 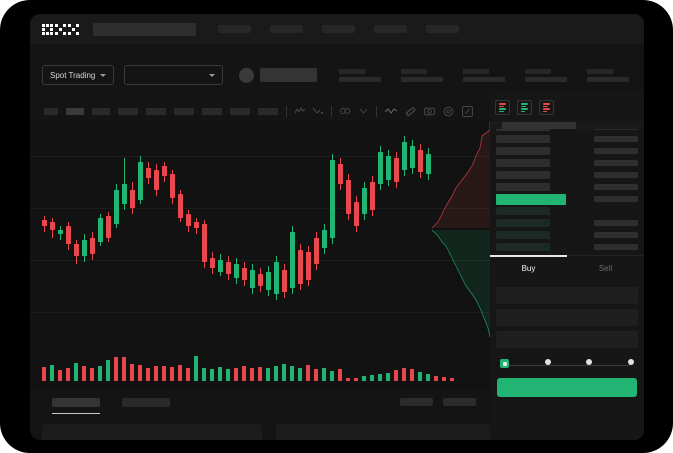 I want to click on indicator-icon, so click(x=300, y=111).